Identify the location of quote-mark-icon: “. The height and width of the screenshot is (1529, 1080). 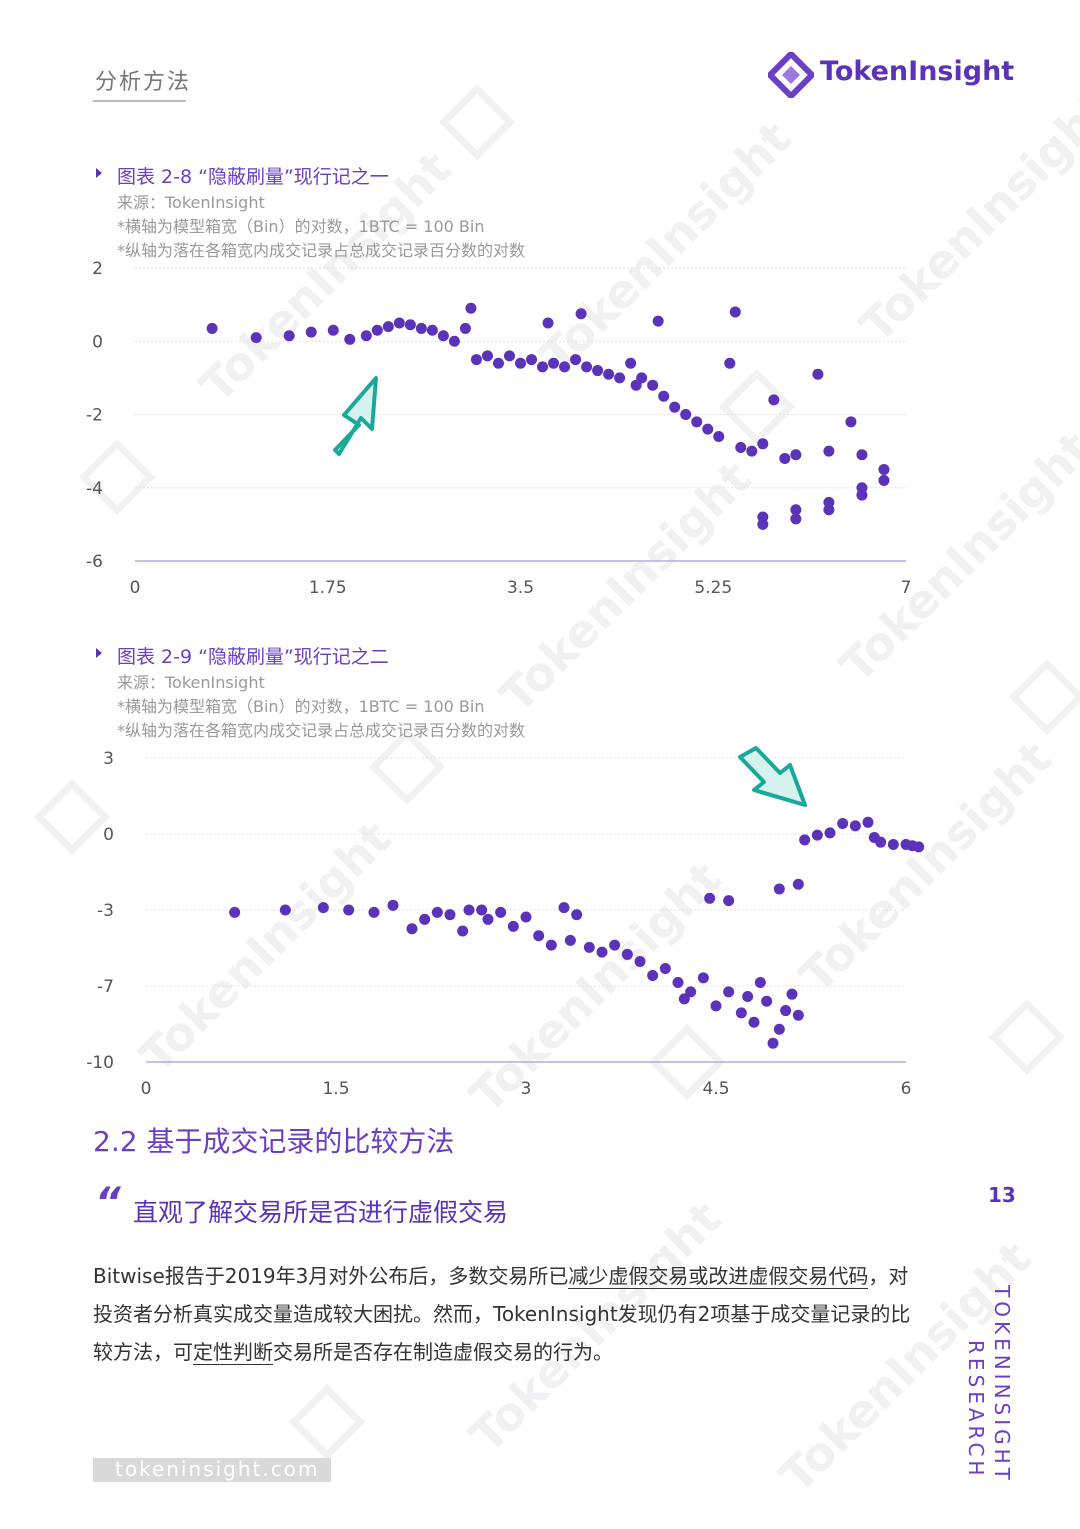
(108, 1203).